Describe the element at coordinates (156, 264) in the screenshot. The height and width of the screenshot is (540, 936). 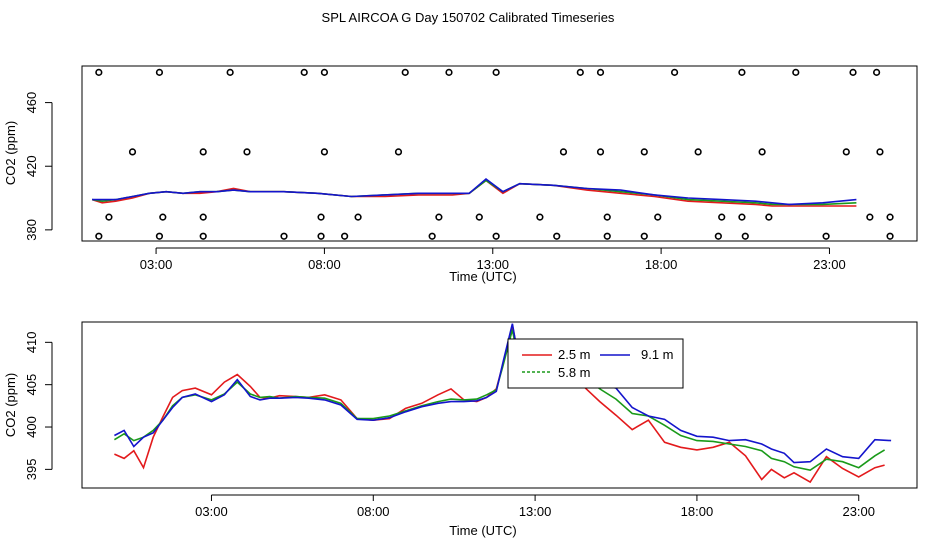
I see `top-x-tick-label: 03:00` at that location.